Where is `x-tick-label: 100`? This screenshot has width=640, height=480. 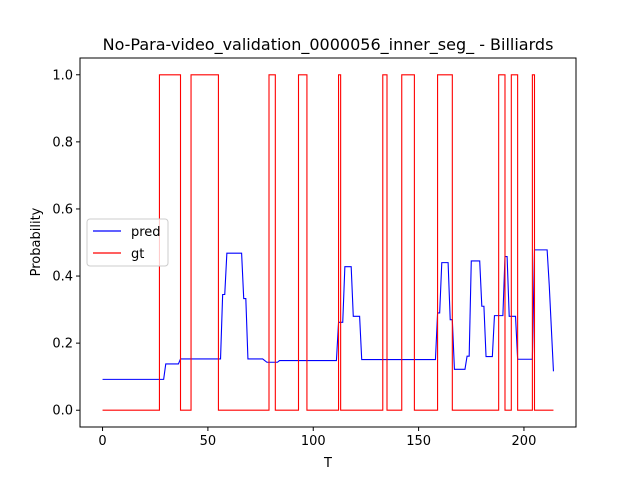 x-tick-label: 100 is located at coordinates (313, 441).